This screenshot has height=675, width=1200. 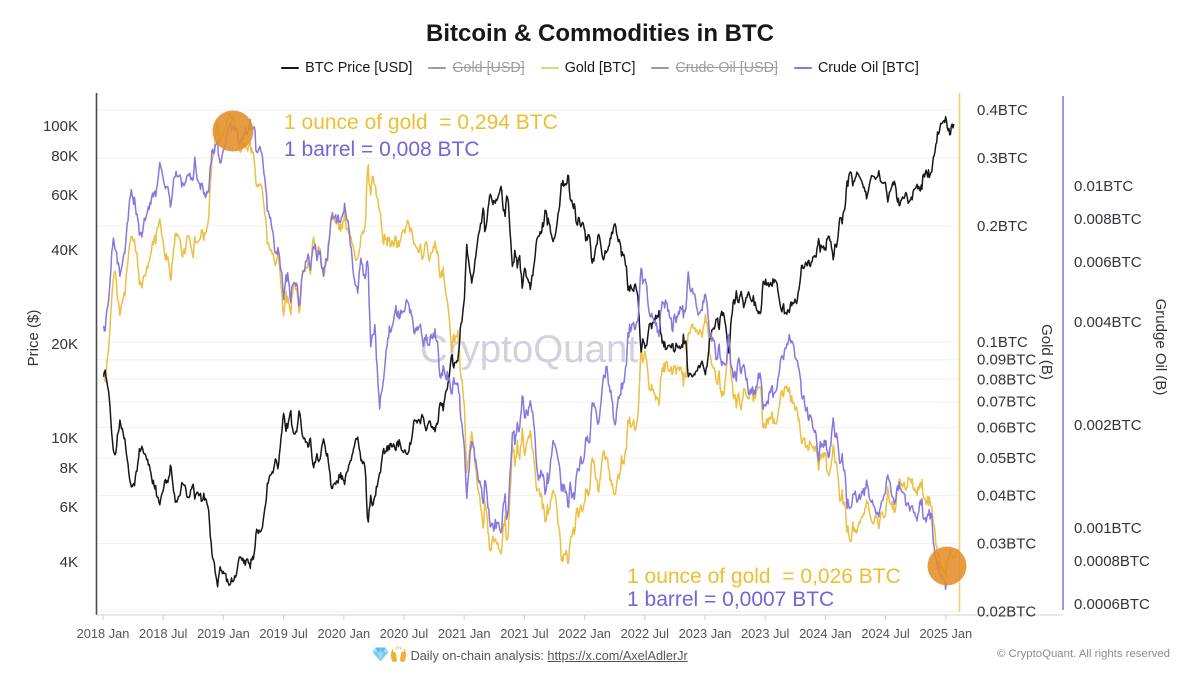 What do you see at coordinates (825, 633) in the screenshot?
I see `svg-text: 2024 Jan` at bounding box center [825, 633].